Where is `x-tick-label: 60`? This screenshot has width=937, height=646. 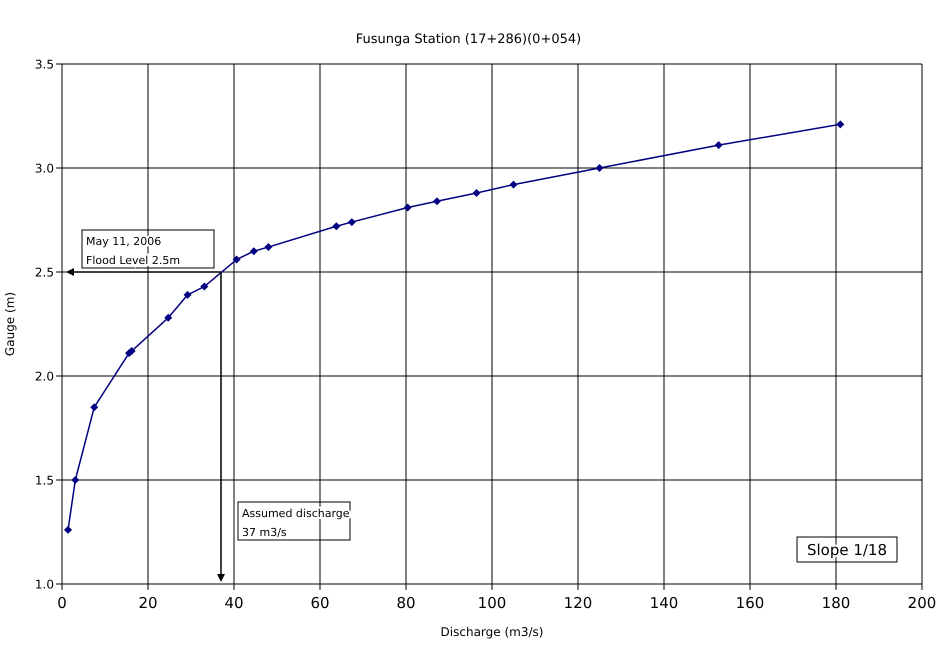
x-tick-label: 60 is located at coordinates (320, 603).